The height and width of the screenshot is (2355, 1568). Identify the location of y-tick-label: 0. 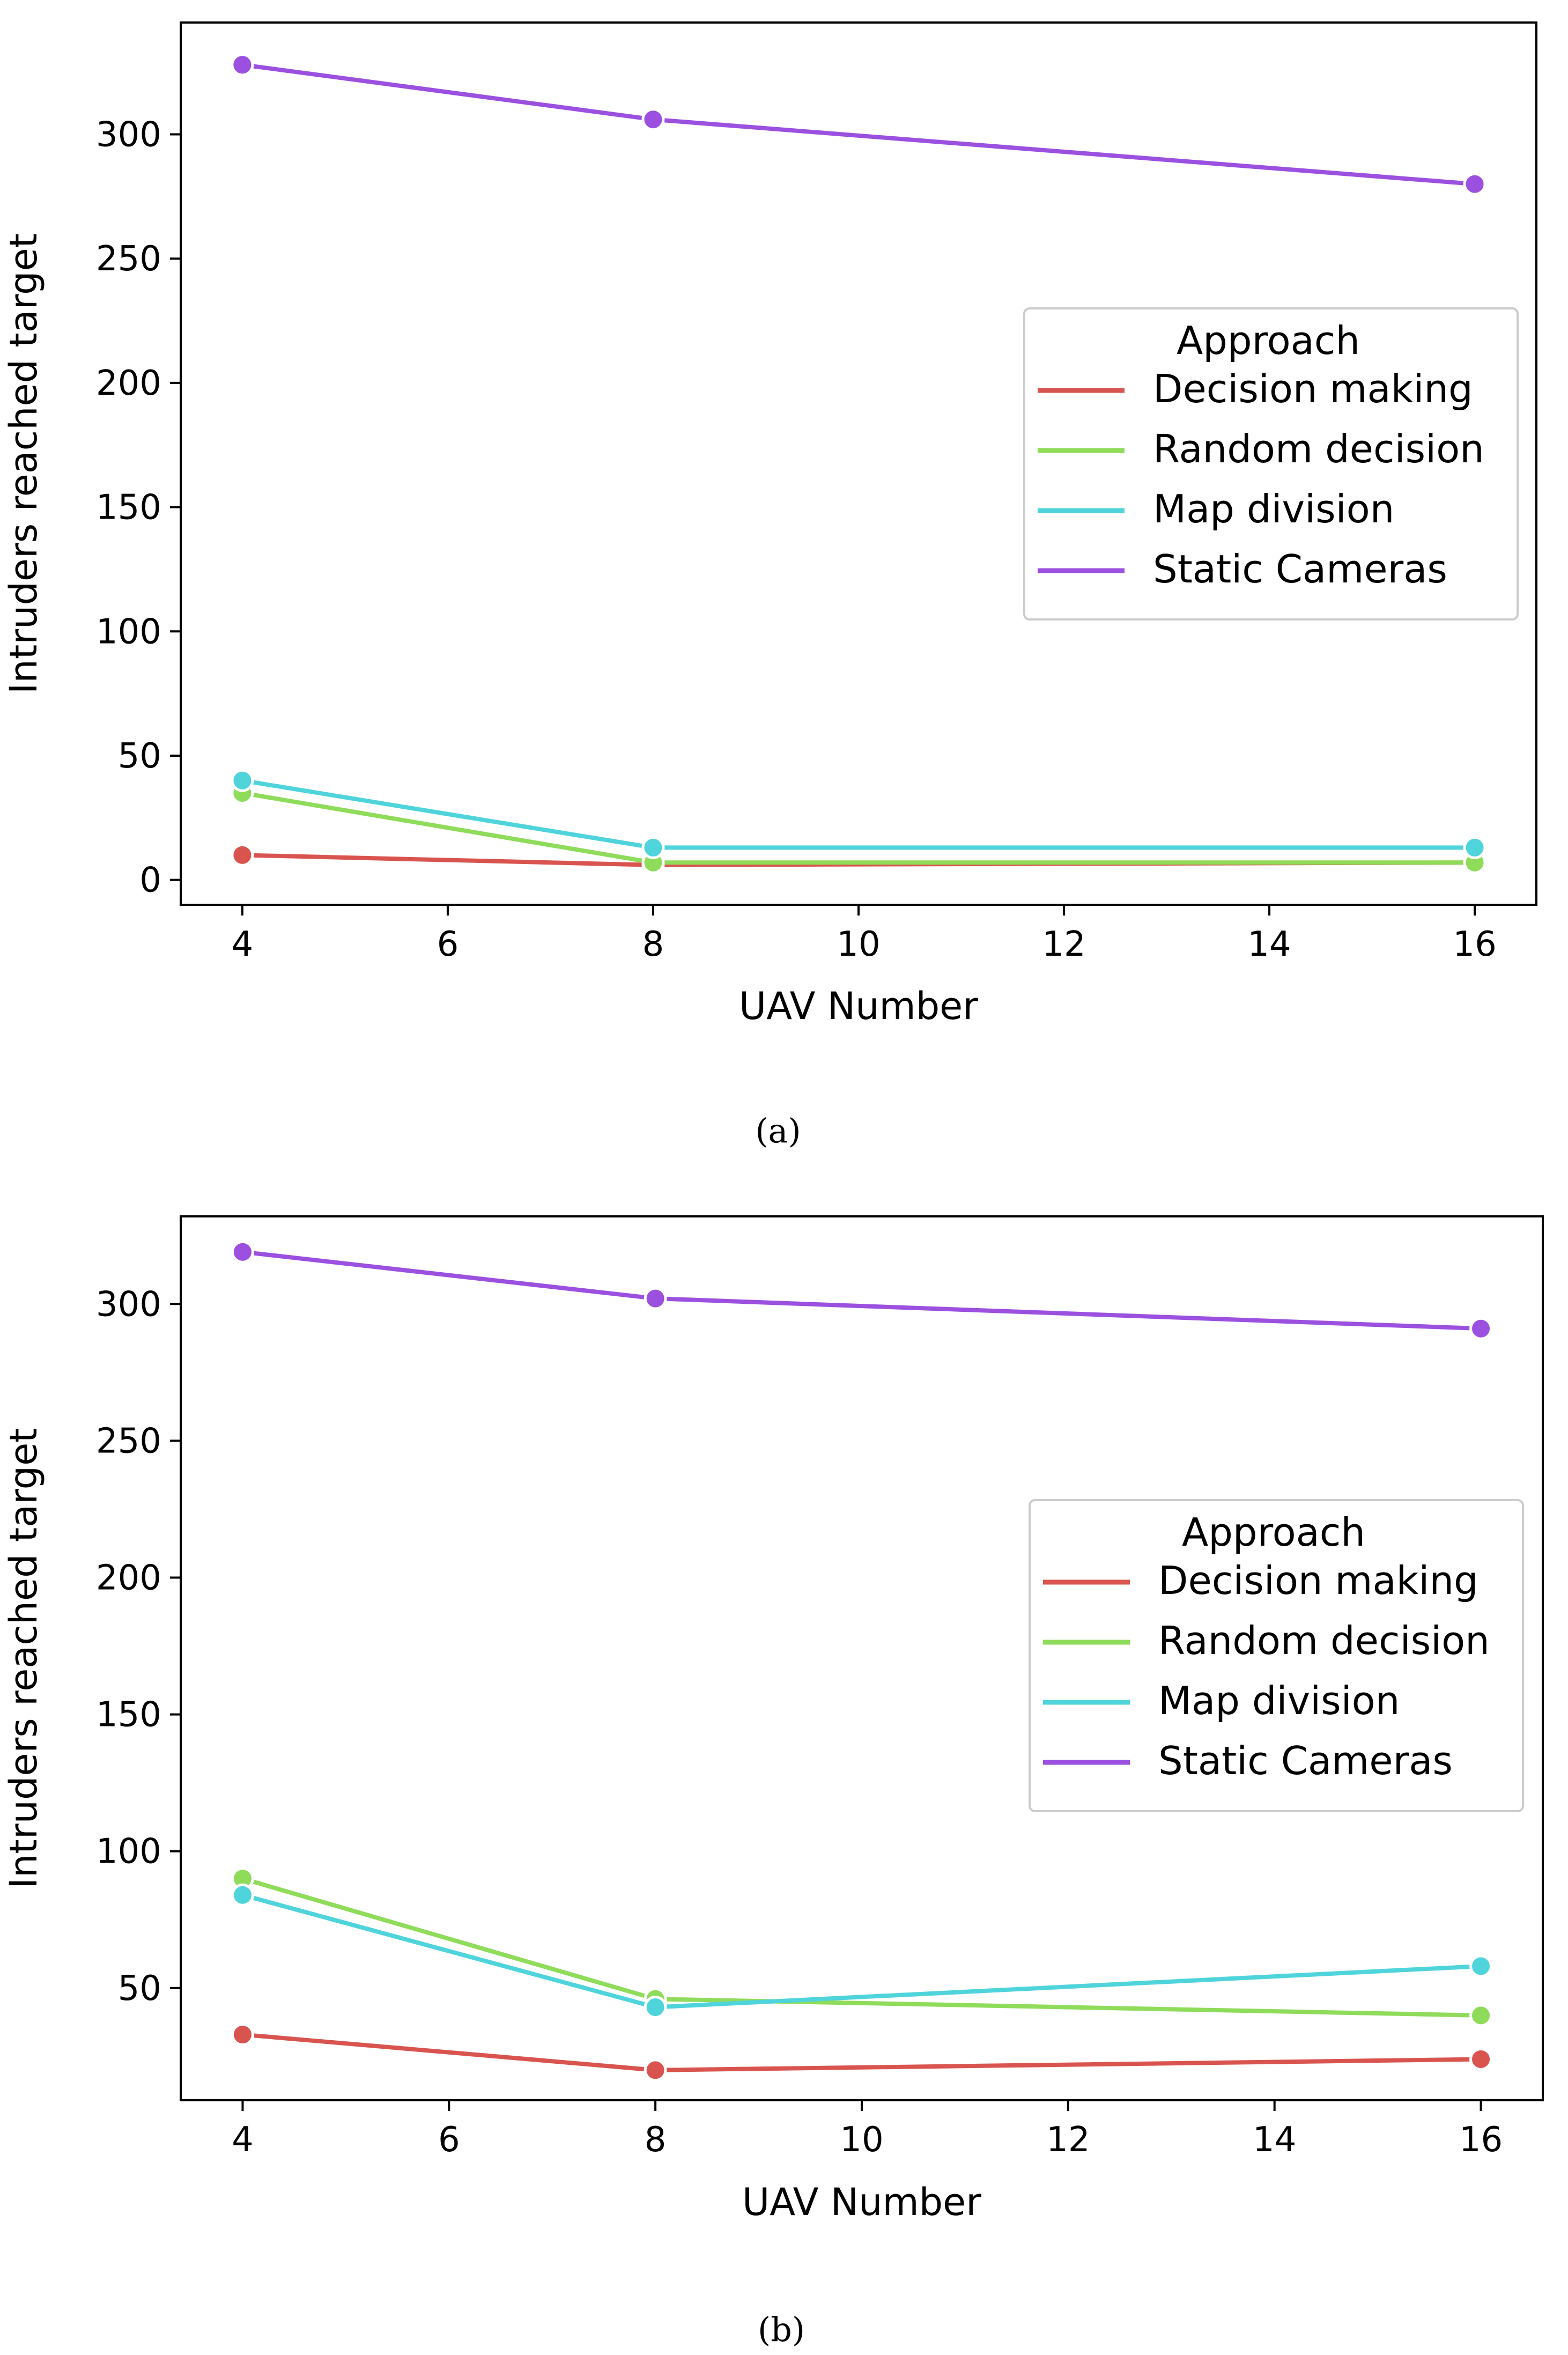
(150, 880).